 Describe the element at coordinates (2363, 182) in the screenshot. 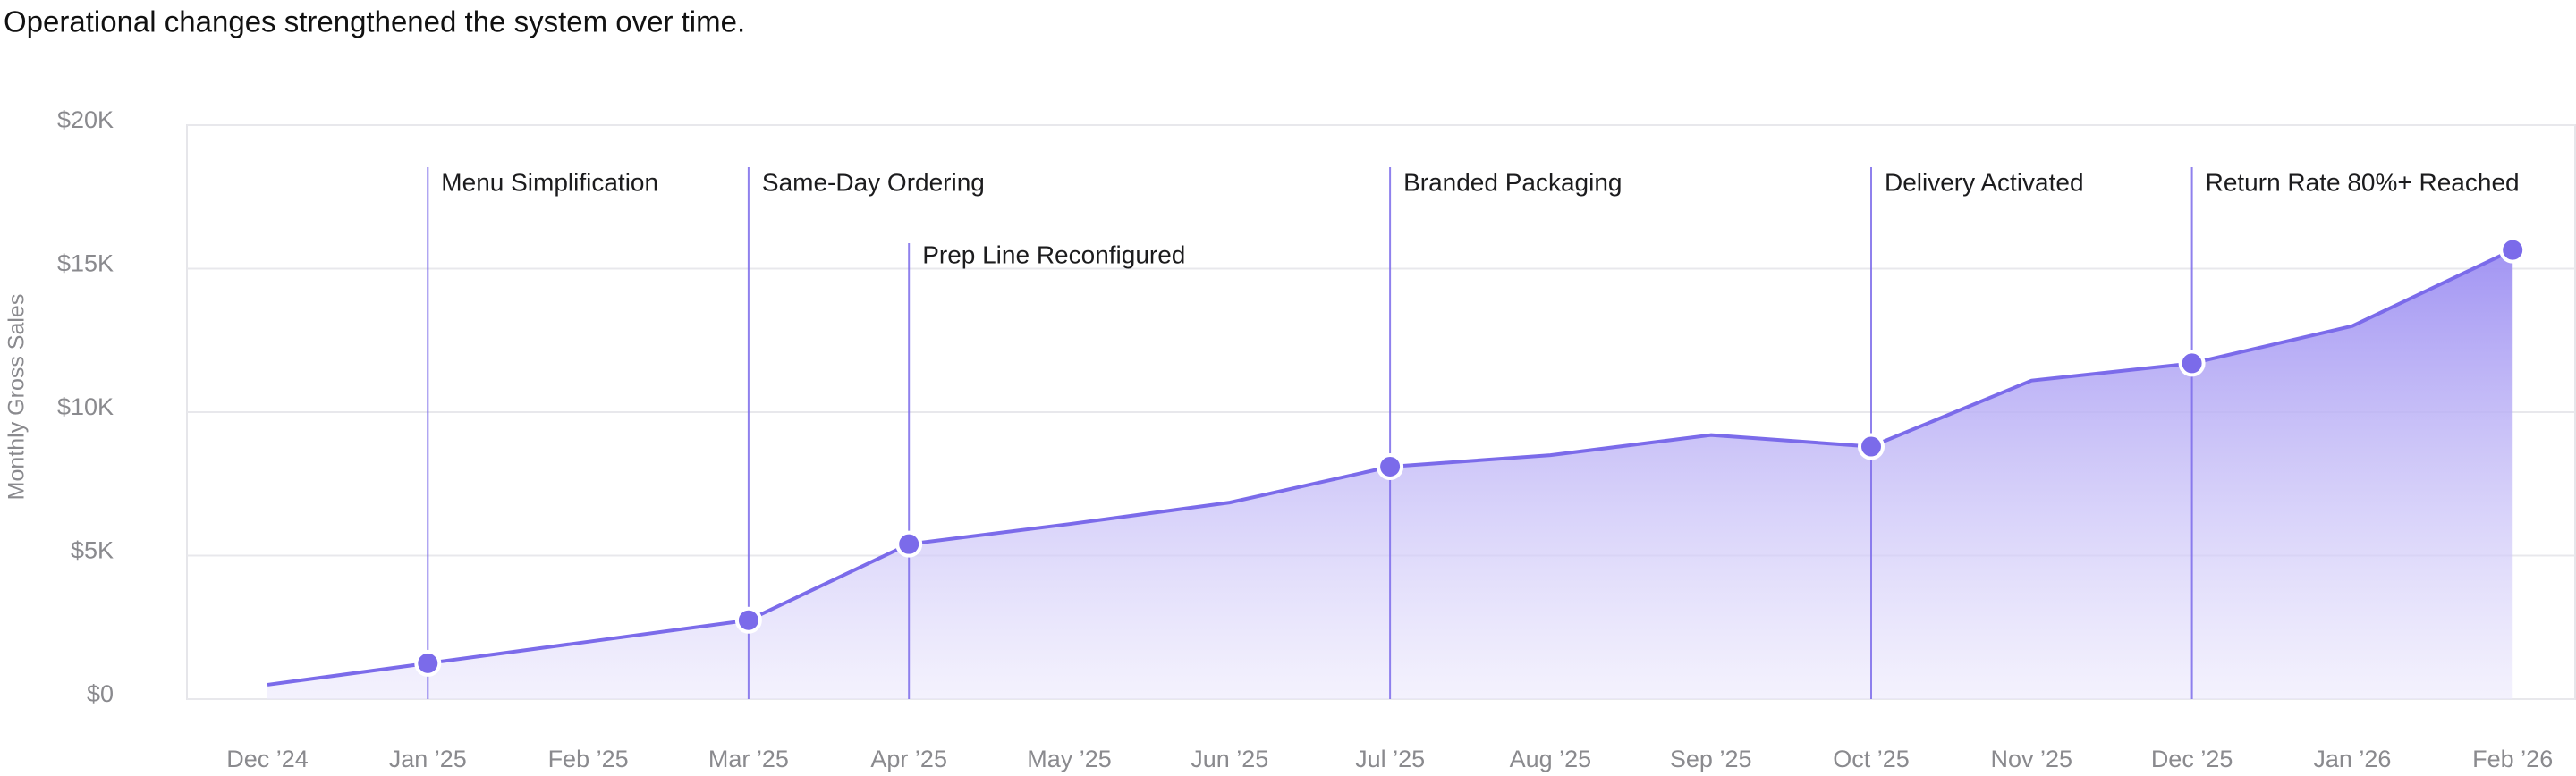

I see `annotation-label: Return Rate 80%+ Reached` at that location.